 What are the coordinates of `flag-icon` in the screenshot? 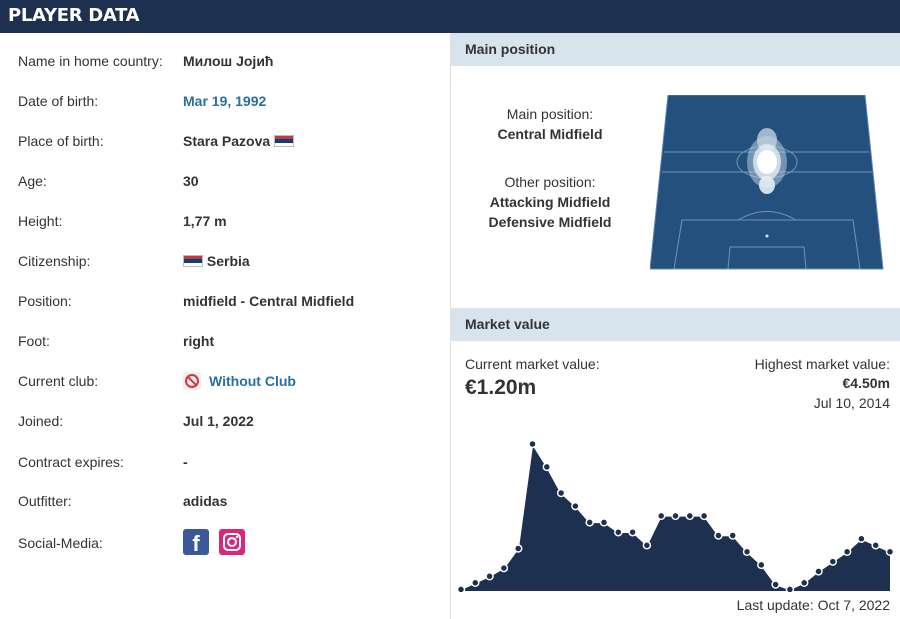 It's located at (284, 141).